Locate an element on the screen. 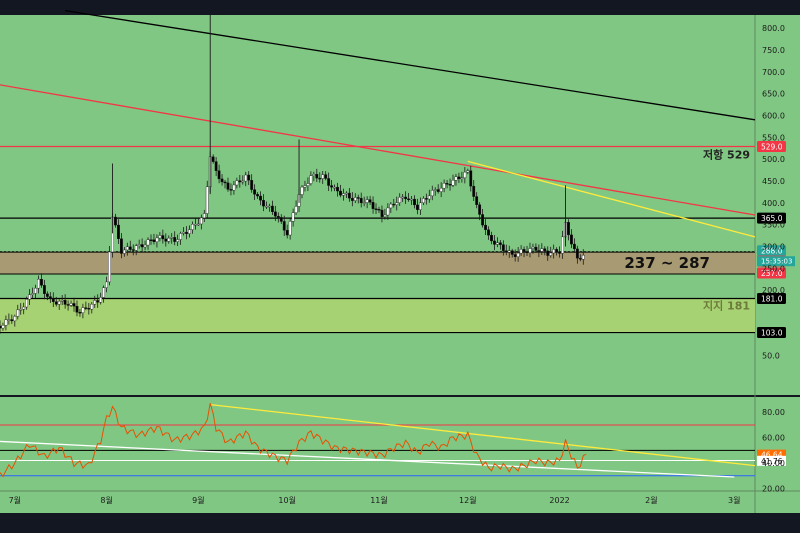  time-tick-label: 11월 is located at coordinates (379, 500).